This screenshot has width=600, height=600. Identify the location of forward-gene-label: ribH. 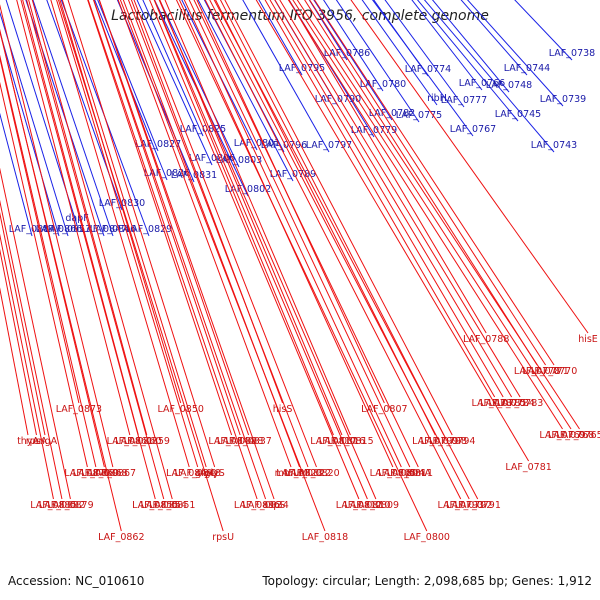
(437, 98).